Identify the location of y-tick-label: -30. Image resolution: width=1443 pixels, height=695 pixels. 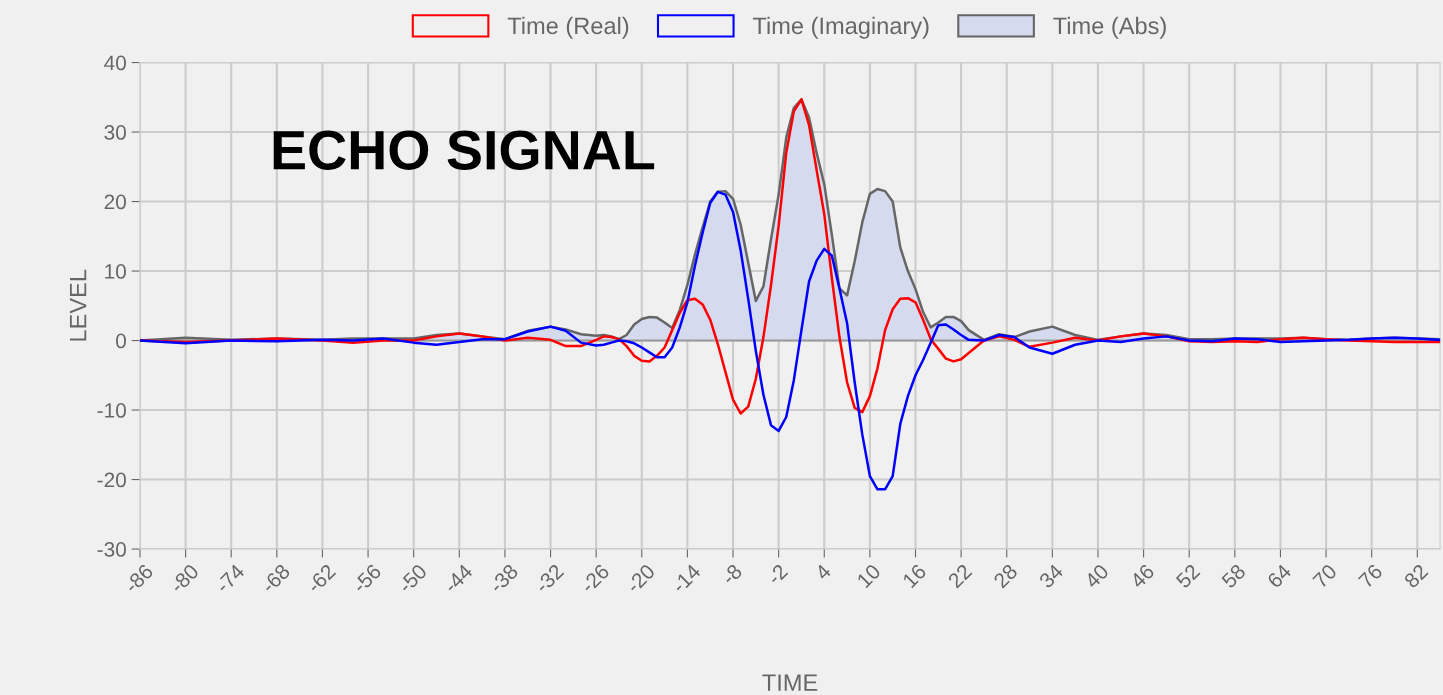
(111, 549).